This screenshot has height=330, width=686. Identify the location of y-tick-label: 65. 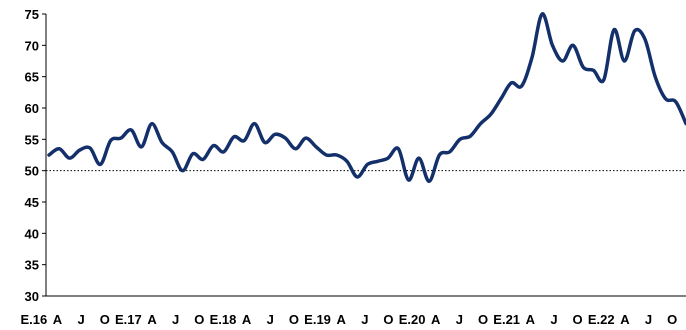
(32, 77).